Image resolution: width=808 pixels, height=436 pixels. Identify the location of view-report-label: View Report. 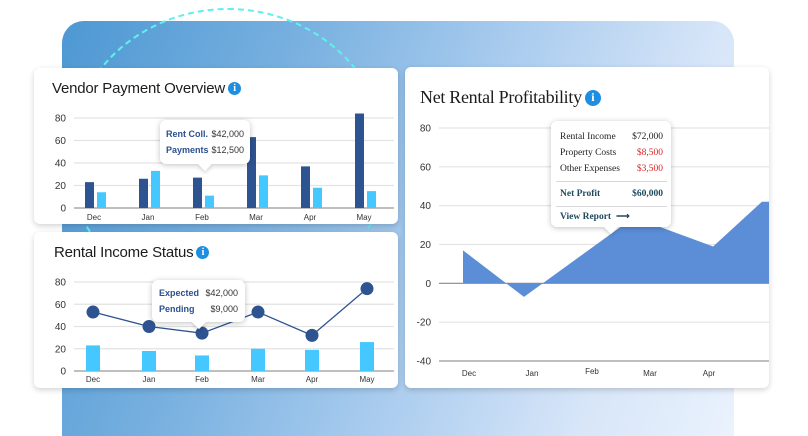
(586, 216).